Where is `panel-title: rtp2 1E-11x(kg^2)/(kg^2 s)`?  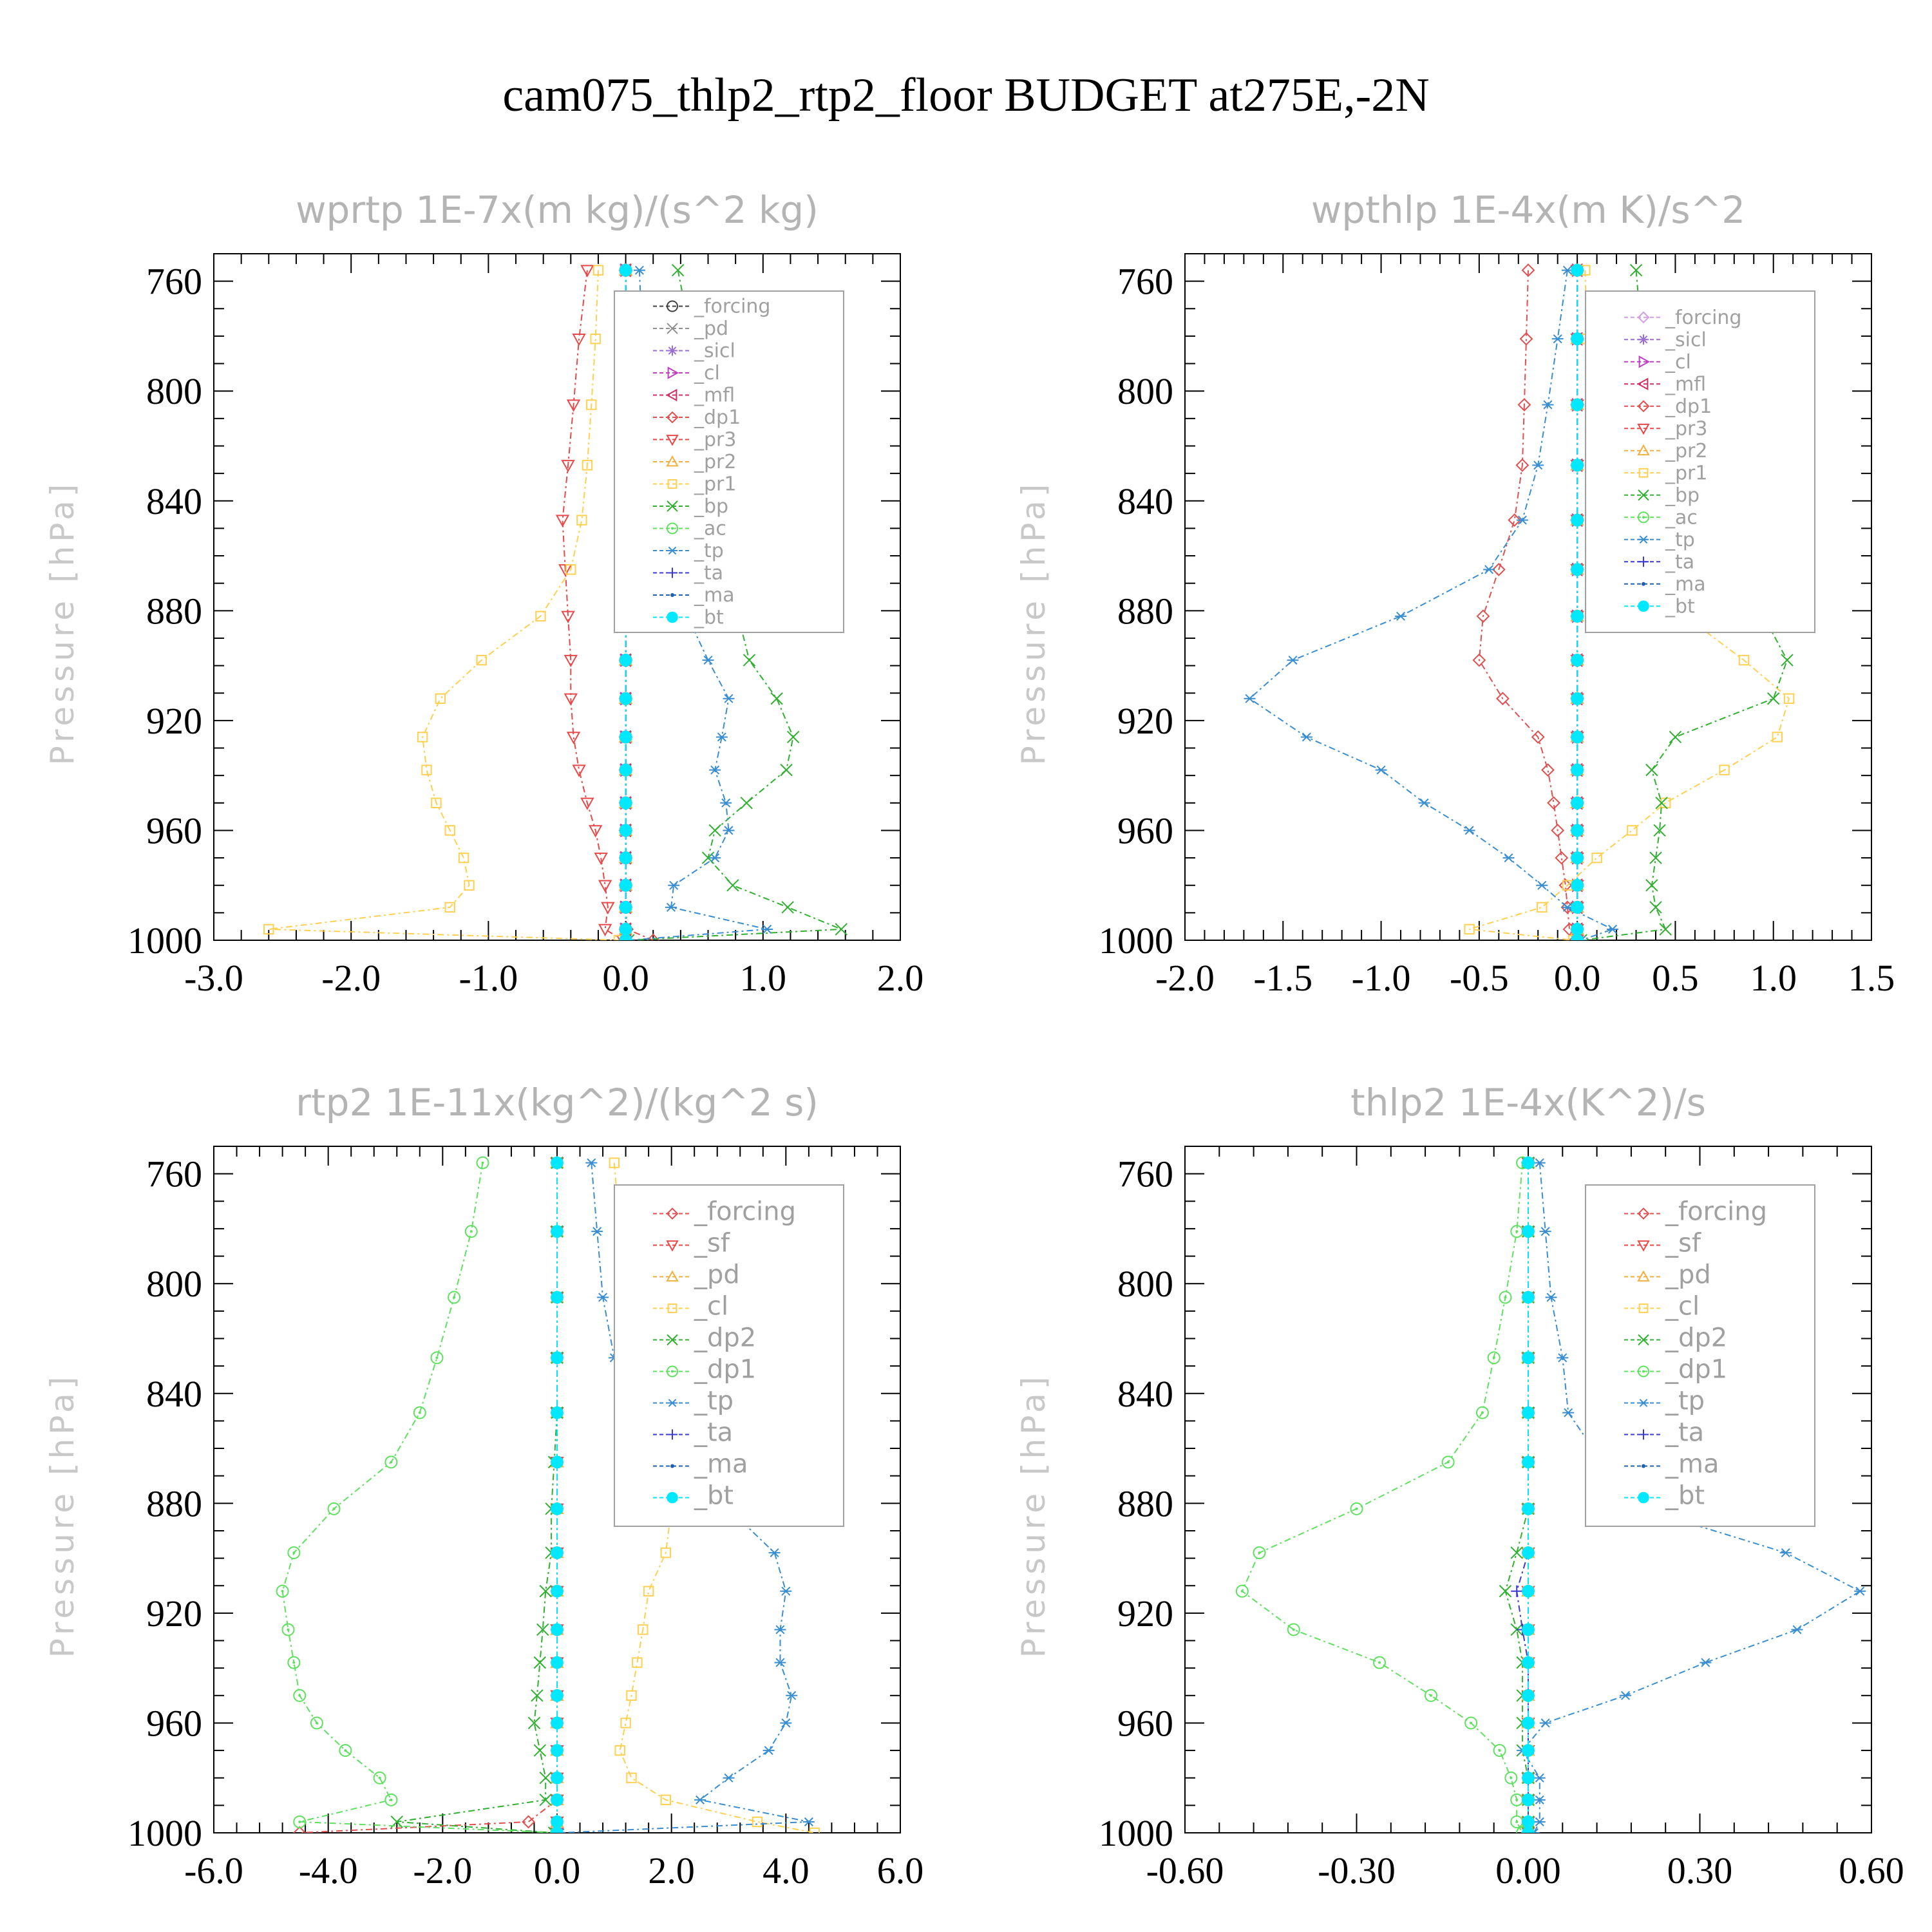
panel-title: rtp2 1E-11x(kg^2)/(kg^2 s) is located at coordinates (557, 1102).